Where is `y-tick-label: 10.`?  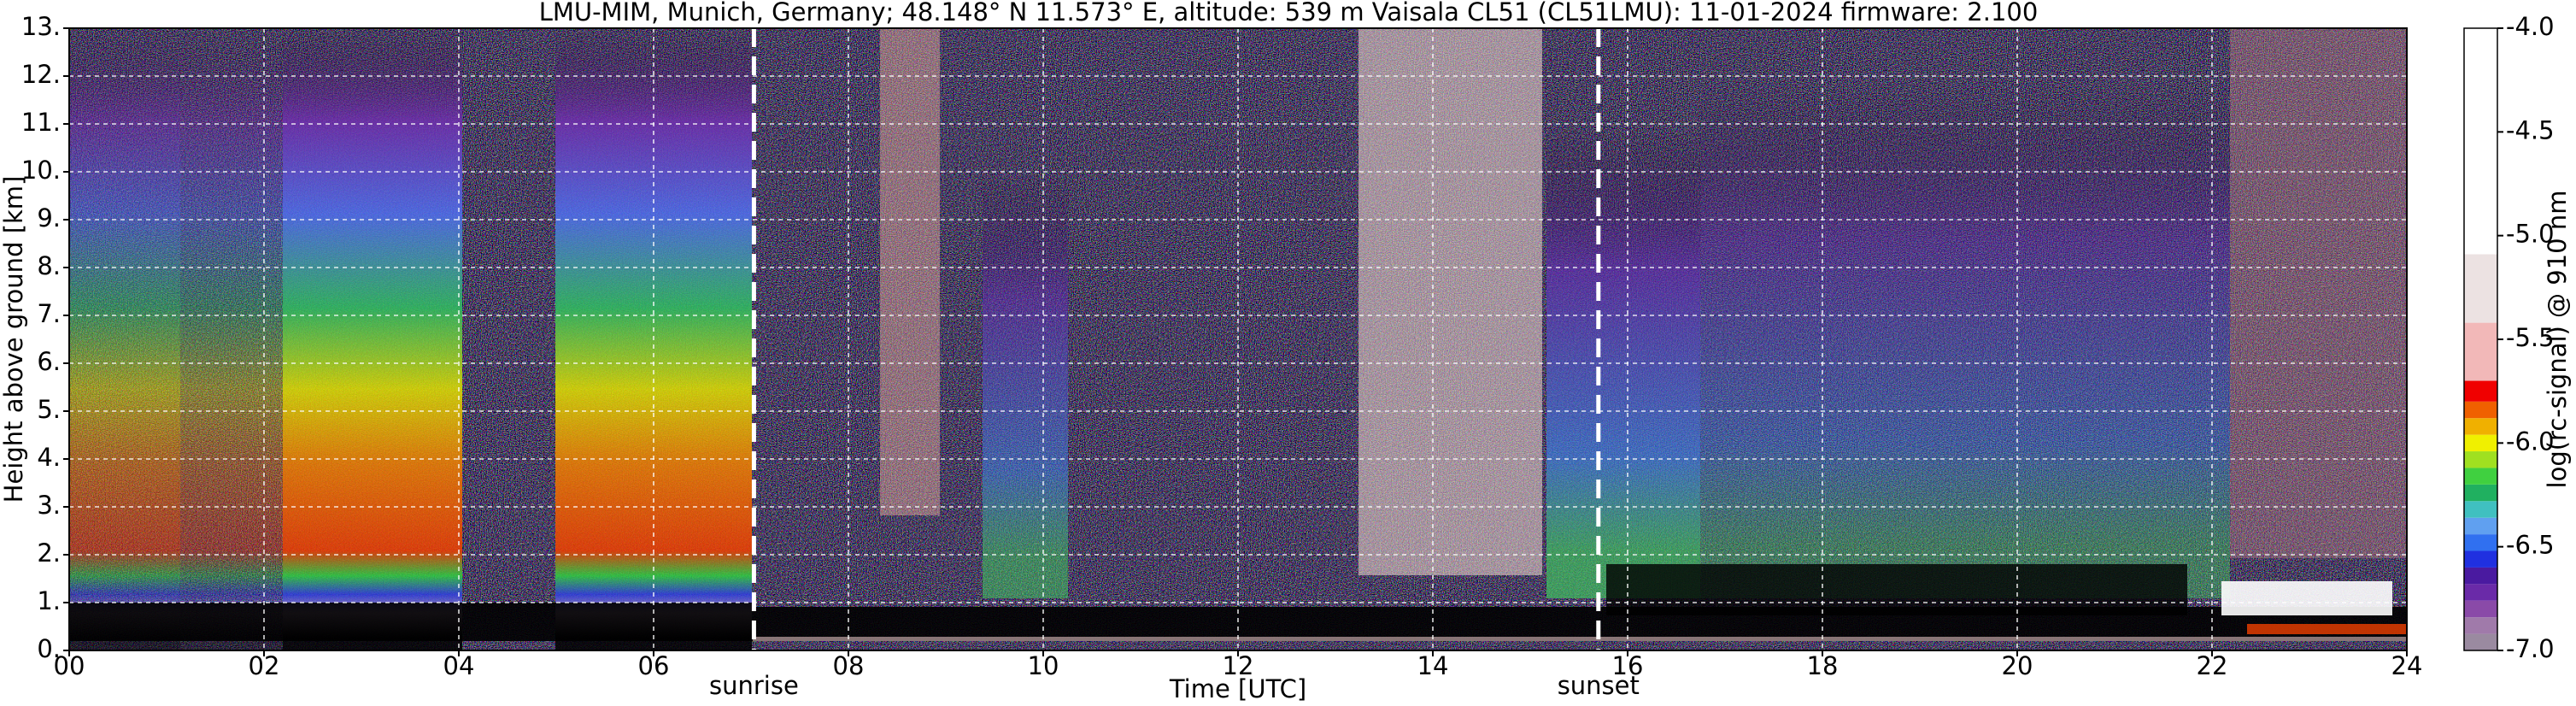 y-tick-label: 10. is located at coordinates (41, 170).